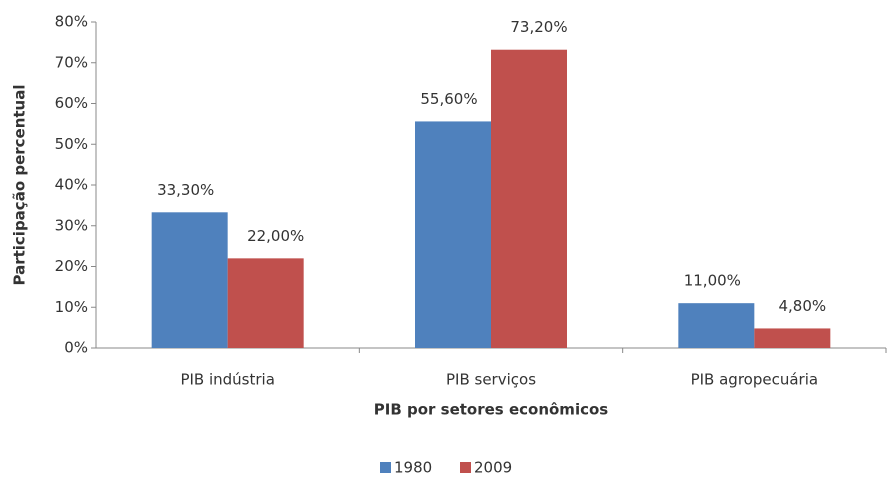  What do you see at coordinates (491, 380) in the screenshot?
I see `x-tick-label: PIB serviços` at bounding box center [491, 380].